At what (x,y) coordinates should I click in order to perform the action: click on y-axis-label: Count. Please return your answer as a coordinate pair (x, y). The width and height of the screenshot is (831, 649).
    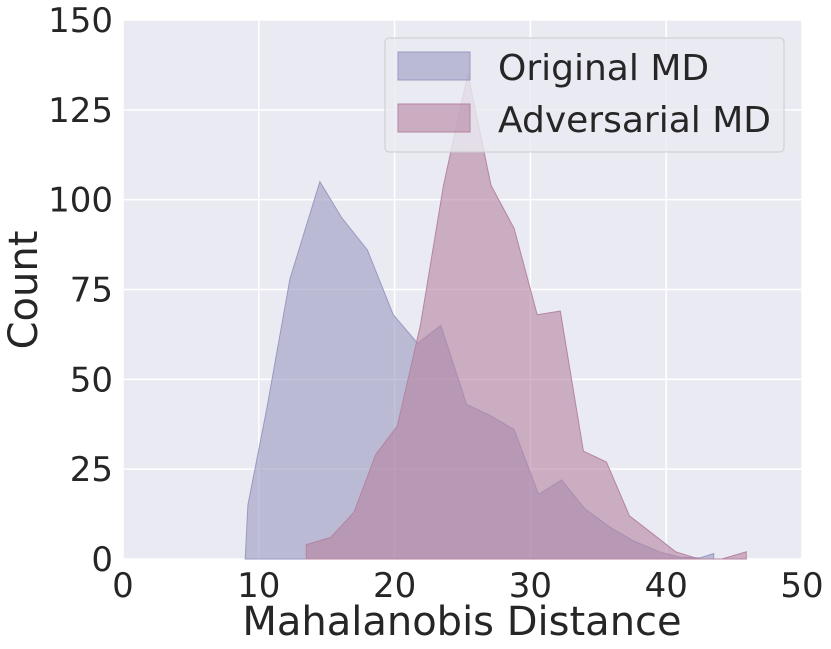
    Looking at the image, I should click on (24, 290).